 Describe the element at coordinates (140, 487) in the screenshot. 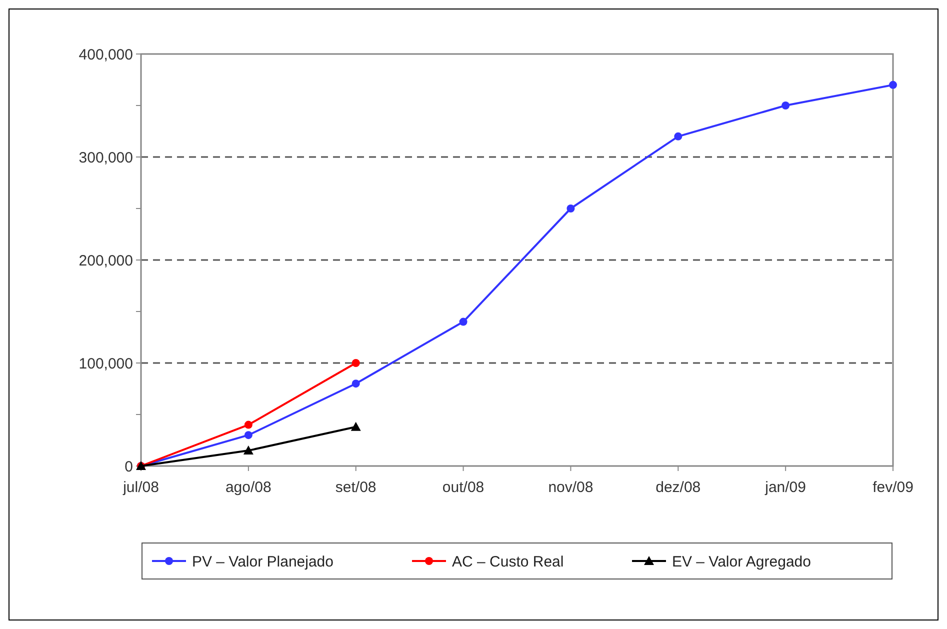

I see `x-tick-label: jul/08` at that location.